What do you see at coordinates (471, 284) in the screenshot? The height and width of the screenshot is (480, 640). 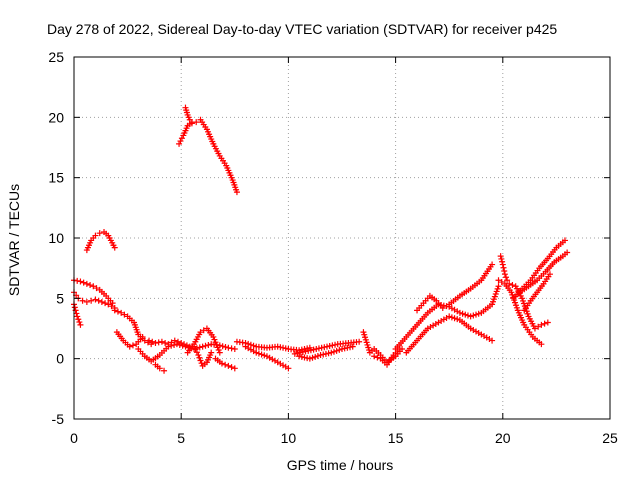 I see `series-arc-x` at bounding box center [471, 284].